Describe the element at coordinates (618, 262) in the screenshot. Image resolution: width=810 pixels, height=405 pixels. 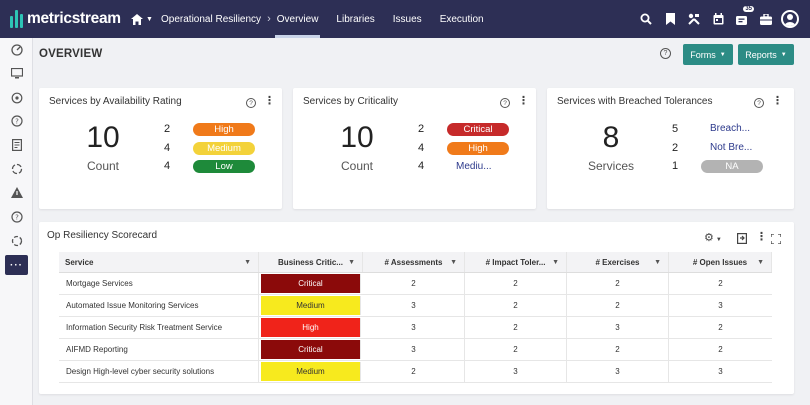
I see `column-header-exercises: # Exercises ▼` at that location.